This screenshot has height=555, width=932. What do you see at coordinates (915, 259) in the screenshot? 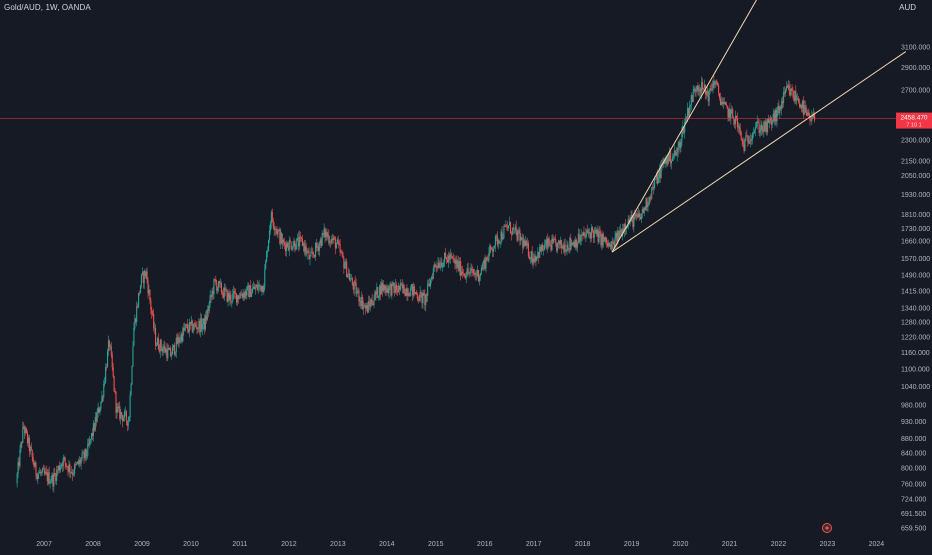
I see `y-tick-label: 1570.000` at bounding box center [915, 259].